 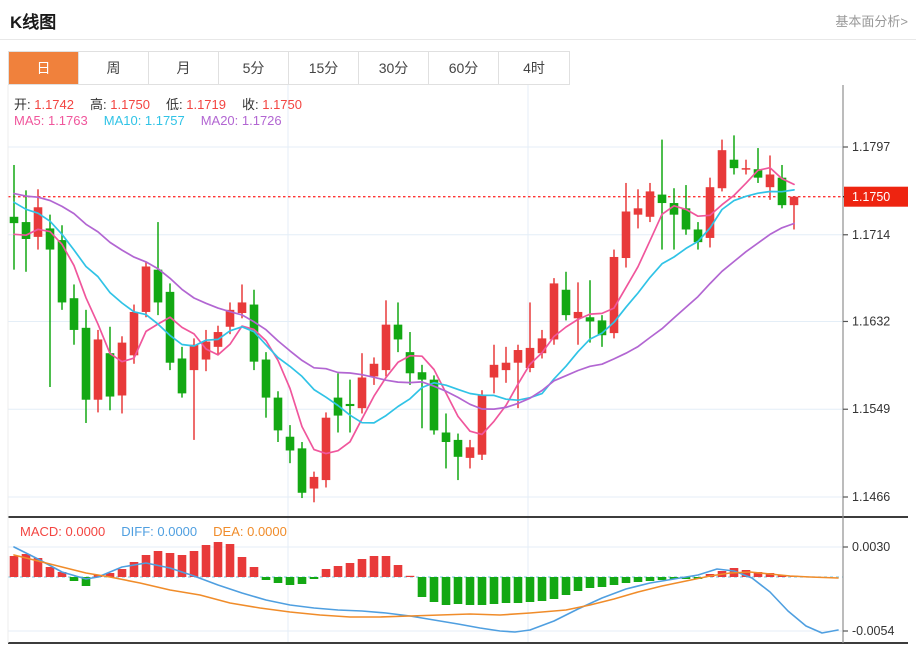 What do you see at coordinates (871, 21) in the screenshot?
I see `fundamental-analysis-link: 基本面分析>` at bounding box center [871, 21].